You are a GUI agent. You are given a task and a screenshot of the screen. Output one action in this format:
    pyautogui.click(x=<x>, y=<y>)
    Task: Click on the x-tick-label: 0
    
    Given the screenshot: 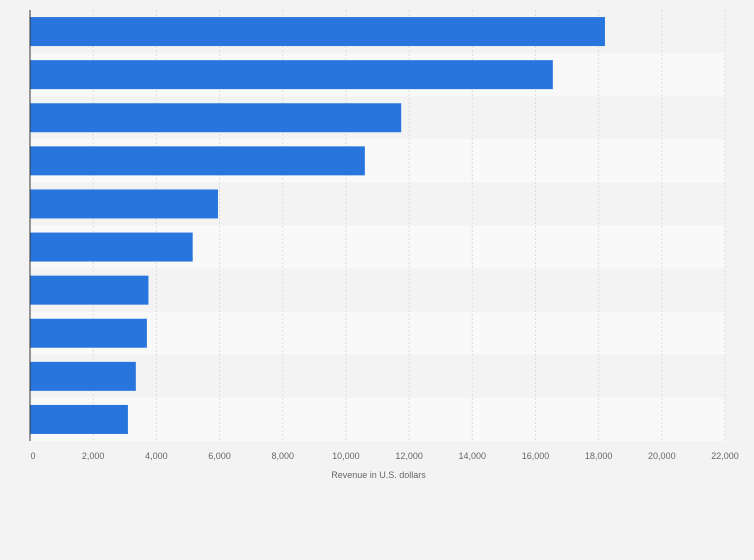 What is the action you would take?
    pyautogui.click(x=32, y=456)
    